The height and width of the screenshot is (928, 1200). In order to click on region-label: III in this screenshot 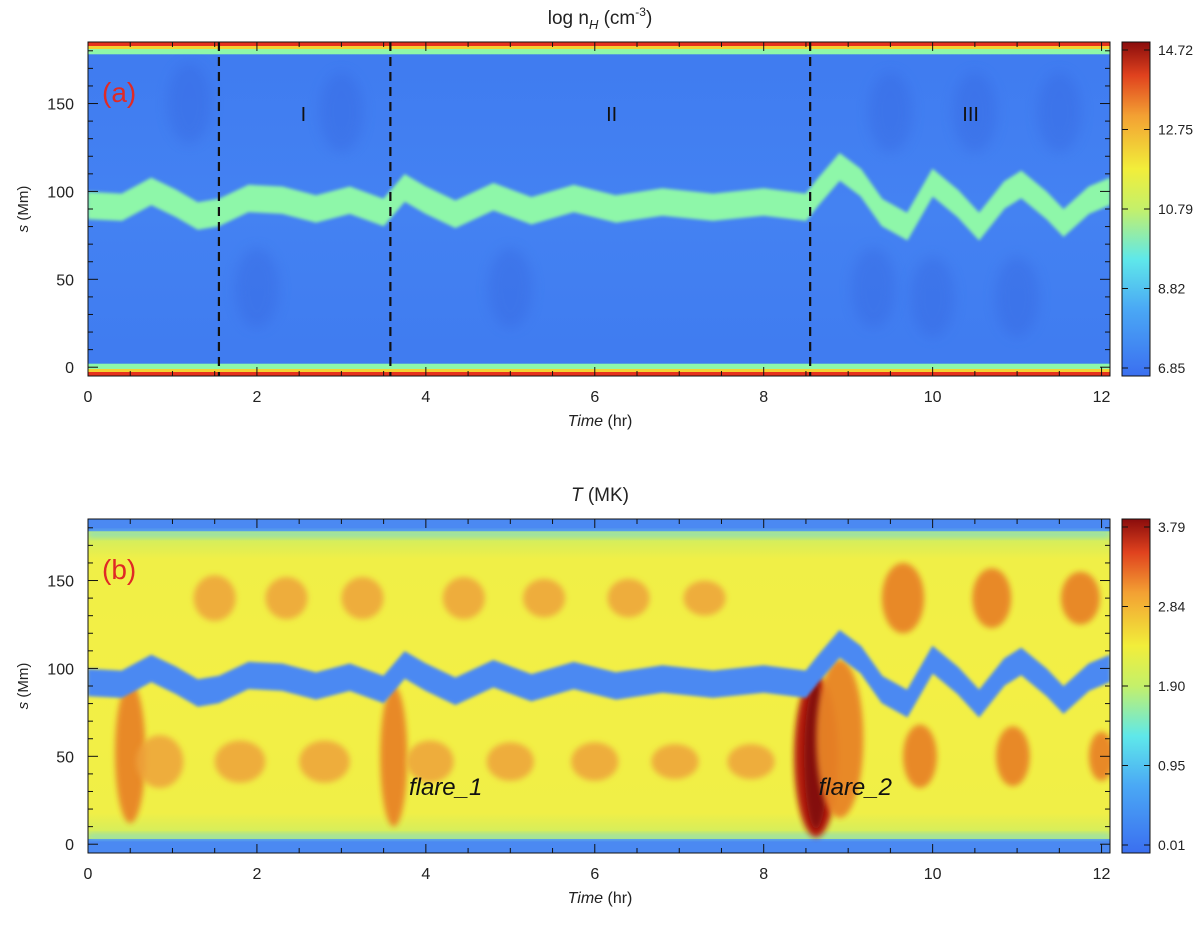, I will do `click(970, 115)`.